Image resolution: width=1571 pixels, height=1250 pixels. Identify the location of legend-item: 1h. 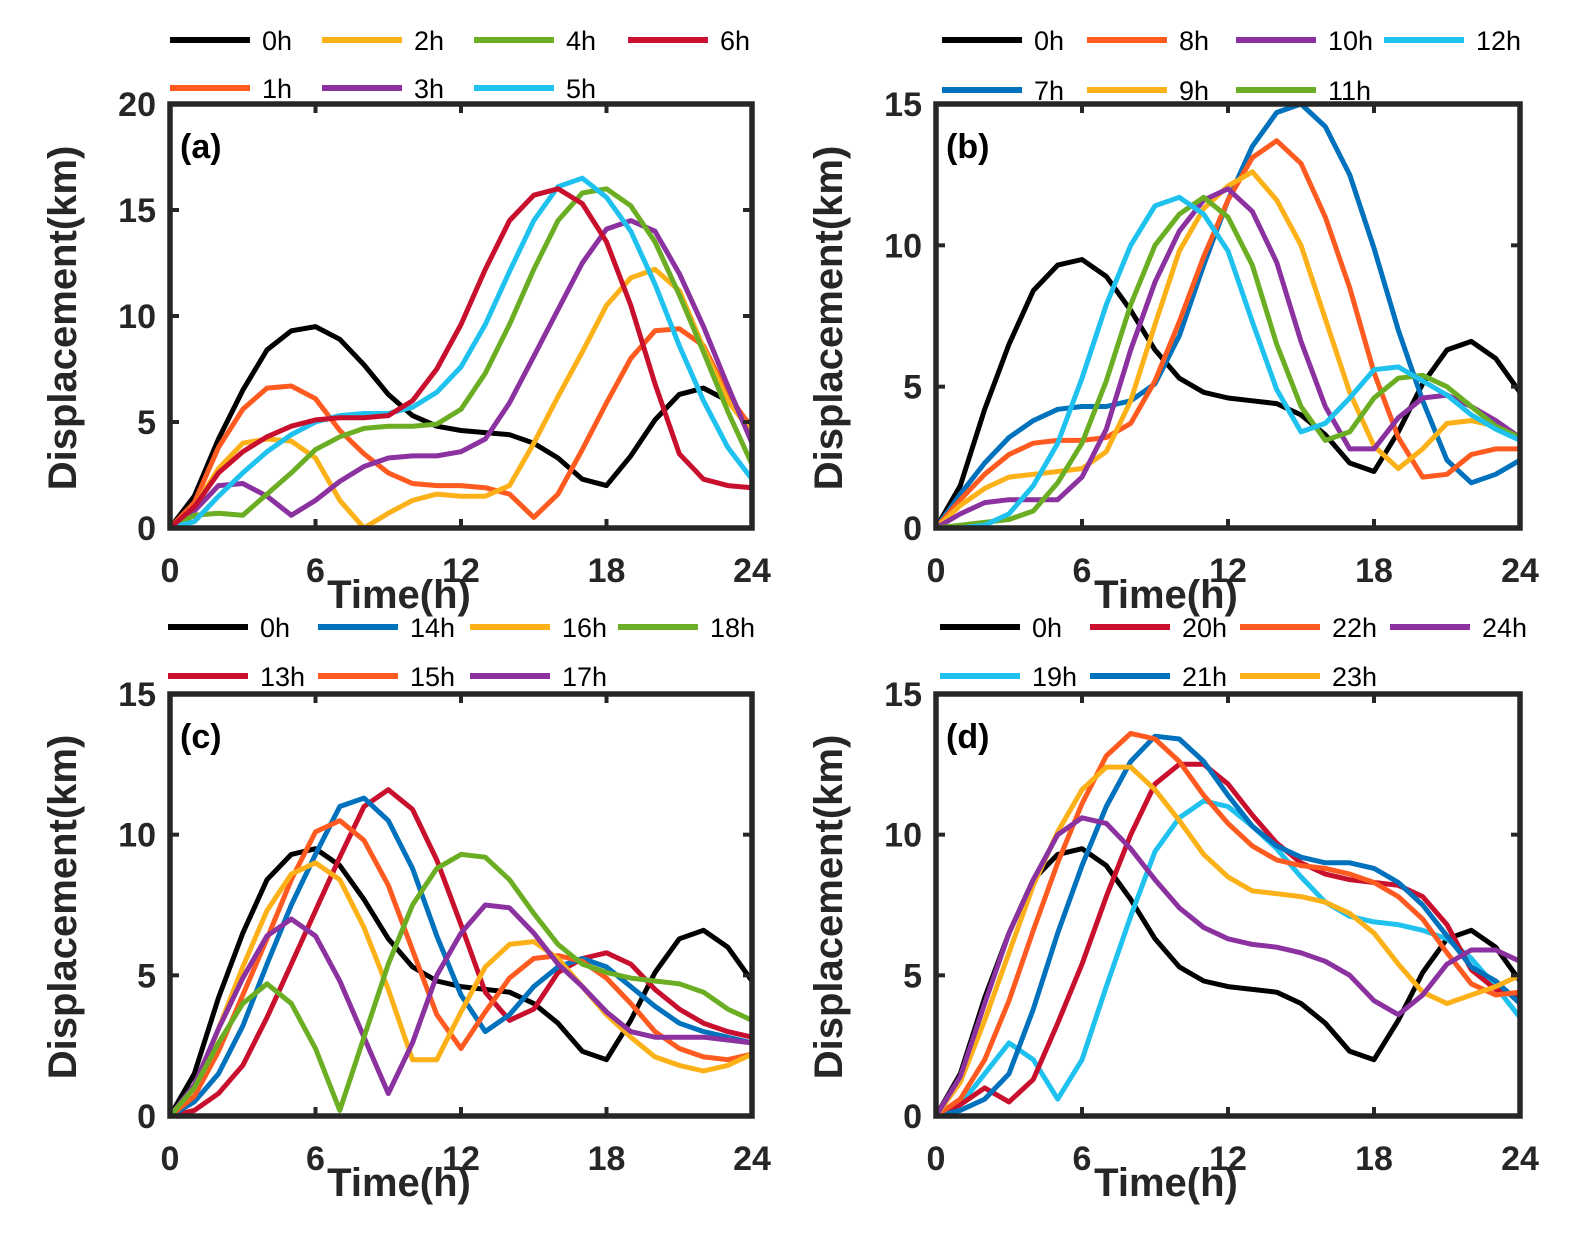
(231, 89).